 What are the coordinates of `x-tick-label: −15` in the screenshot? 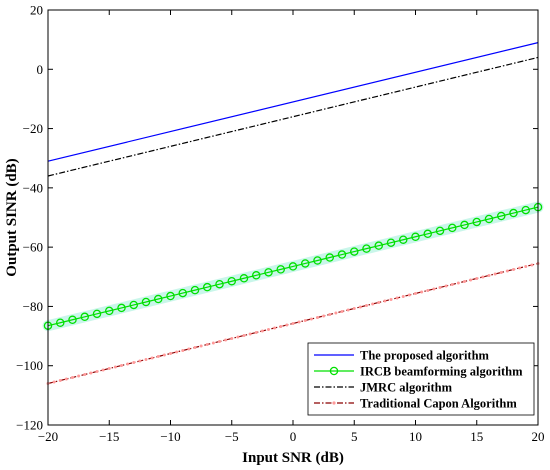 It's located at (109, 436).